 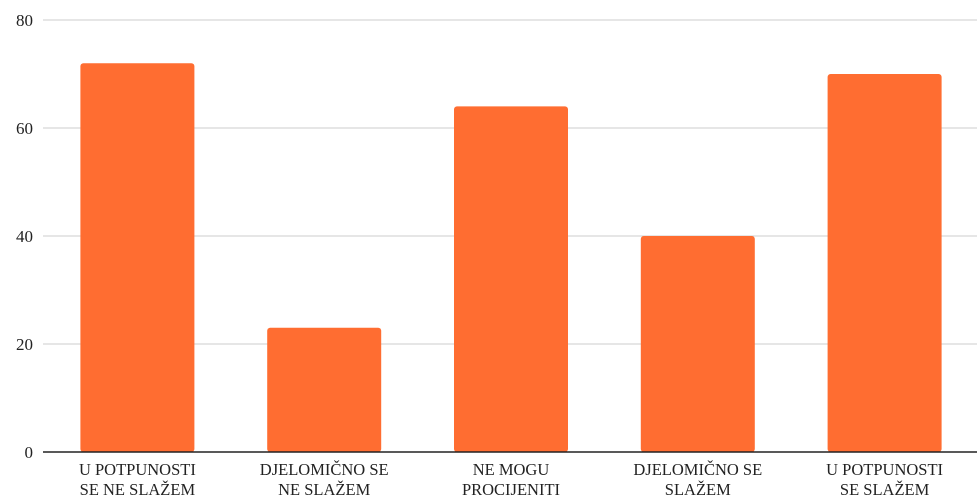 What do you see at coordinates (511, 489) in the screenshot?
I see `x-category-label: PROCIJENITI` at bounding box center [511, 489].